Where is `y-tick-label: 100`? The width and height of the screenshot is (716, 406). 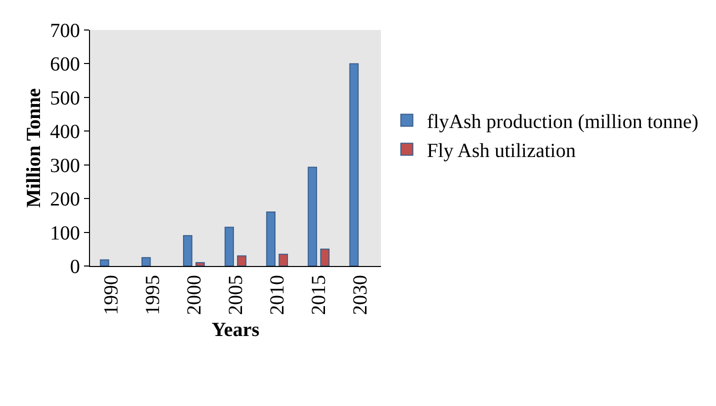 y-tick-label: 100 is located at coordinates (65, 233).